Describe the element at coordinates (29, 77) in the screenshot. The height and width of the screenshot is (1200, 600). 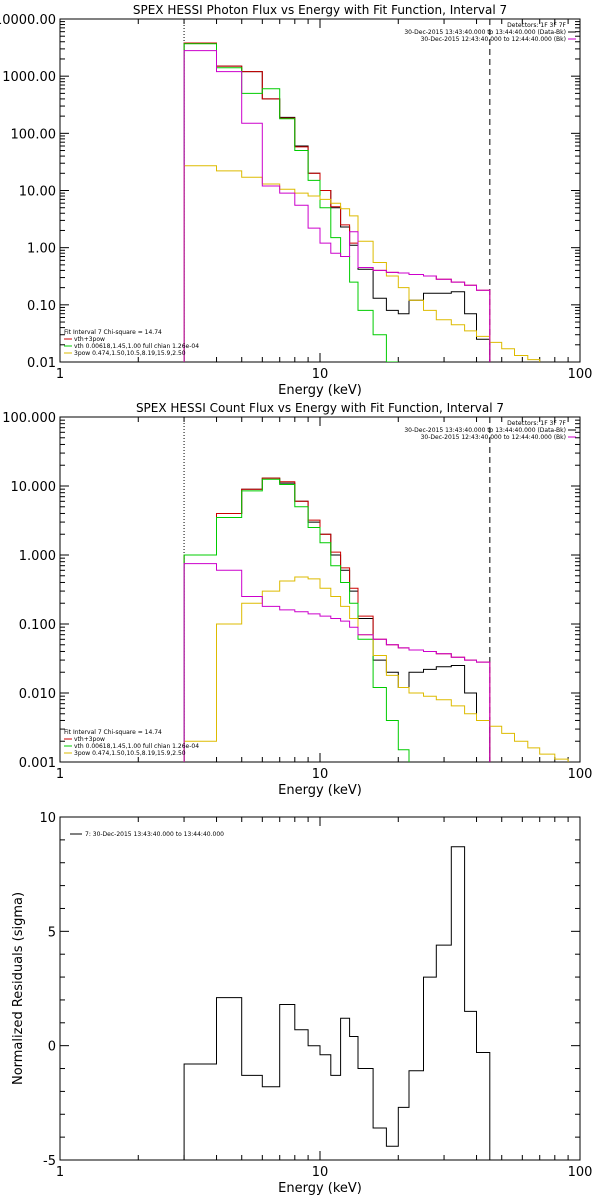
I see `y-tick-label: 1000.00` at that location.